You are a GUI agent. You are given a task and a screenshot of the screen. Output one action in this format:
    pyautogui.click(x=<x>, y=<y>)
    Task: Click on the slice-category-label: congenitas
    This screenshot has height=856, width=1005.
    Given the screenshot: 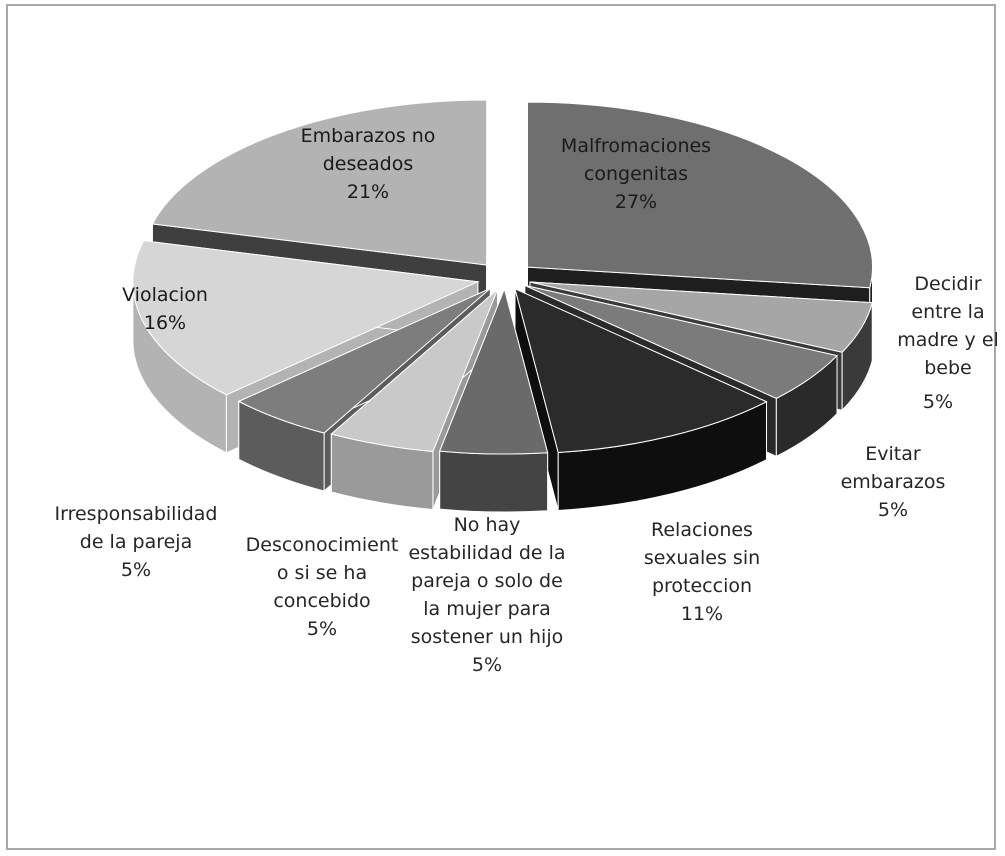 What is the action you would take?
    pyautogui.click(x=636, y=174)
    